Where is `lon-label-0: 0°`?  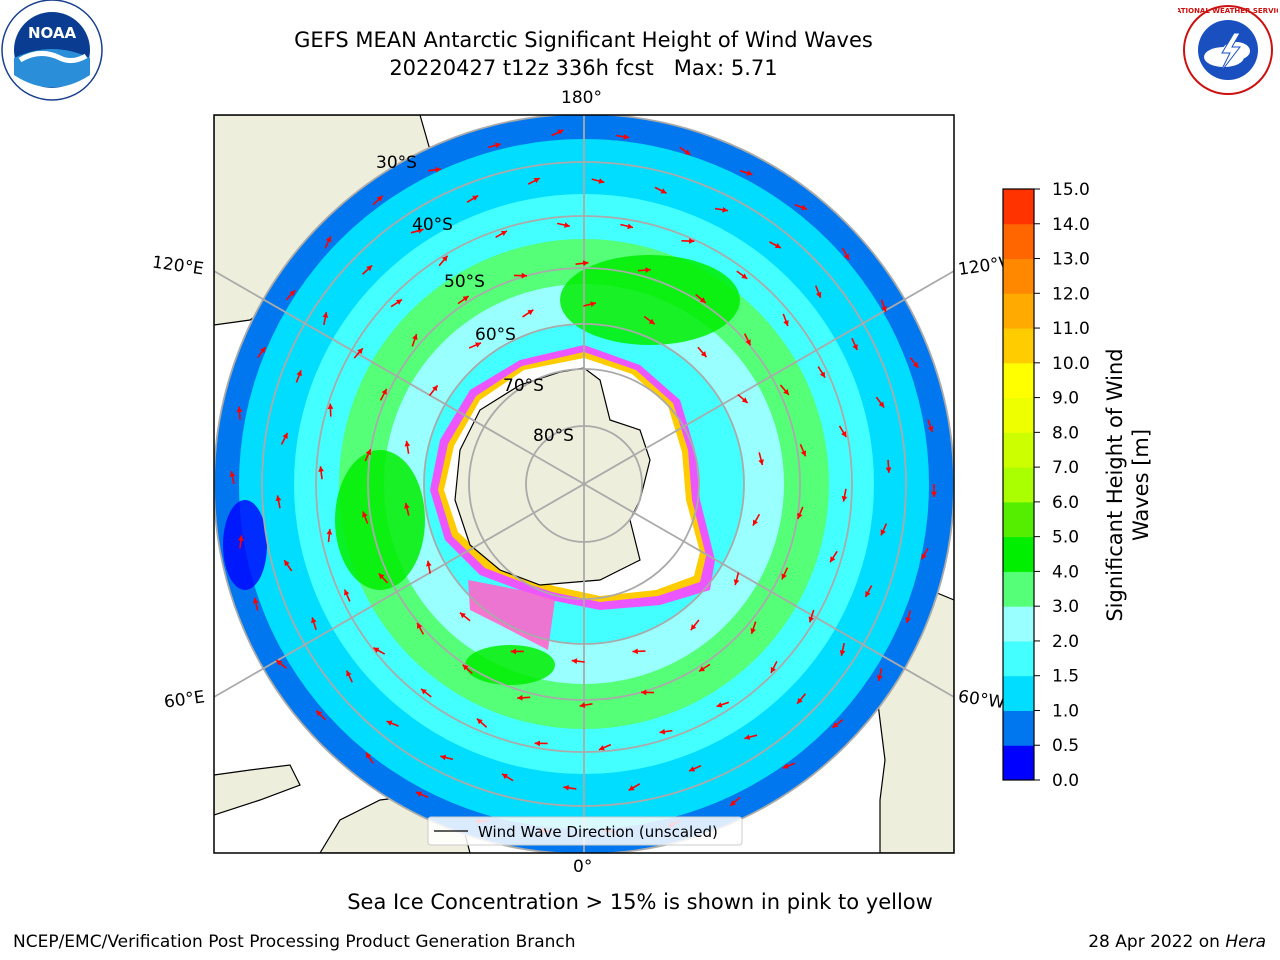 lon-label-0: 0° is located at coordinates (583, 867).